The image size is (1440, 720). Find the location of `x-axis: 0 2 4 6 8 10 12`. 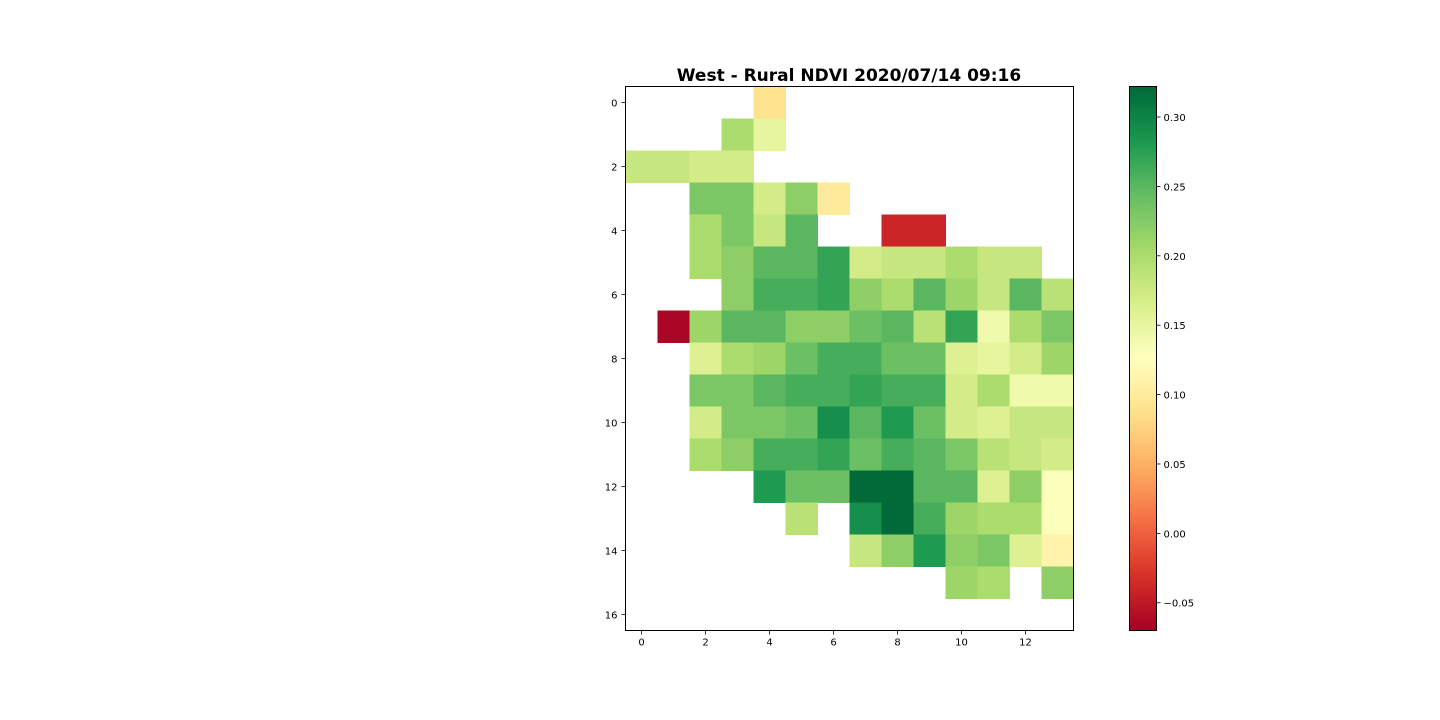

x-axis: 0 2 4 6 8 10 12 is located at coordinates (835, 639).